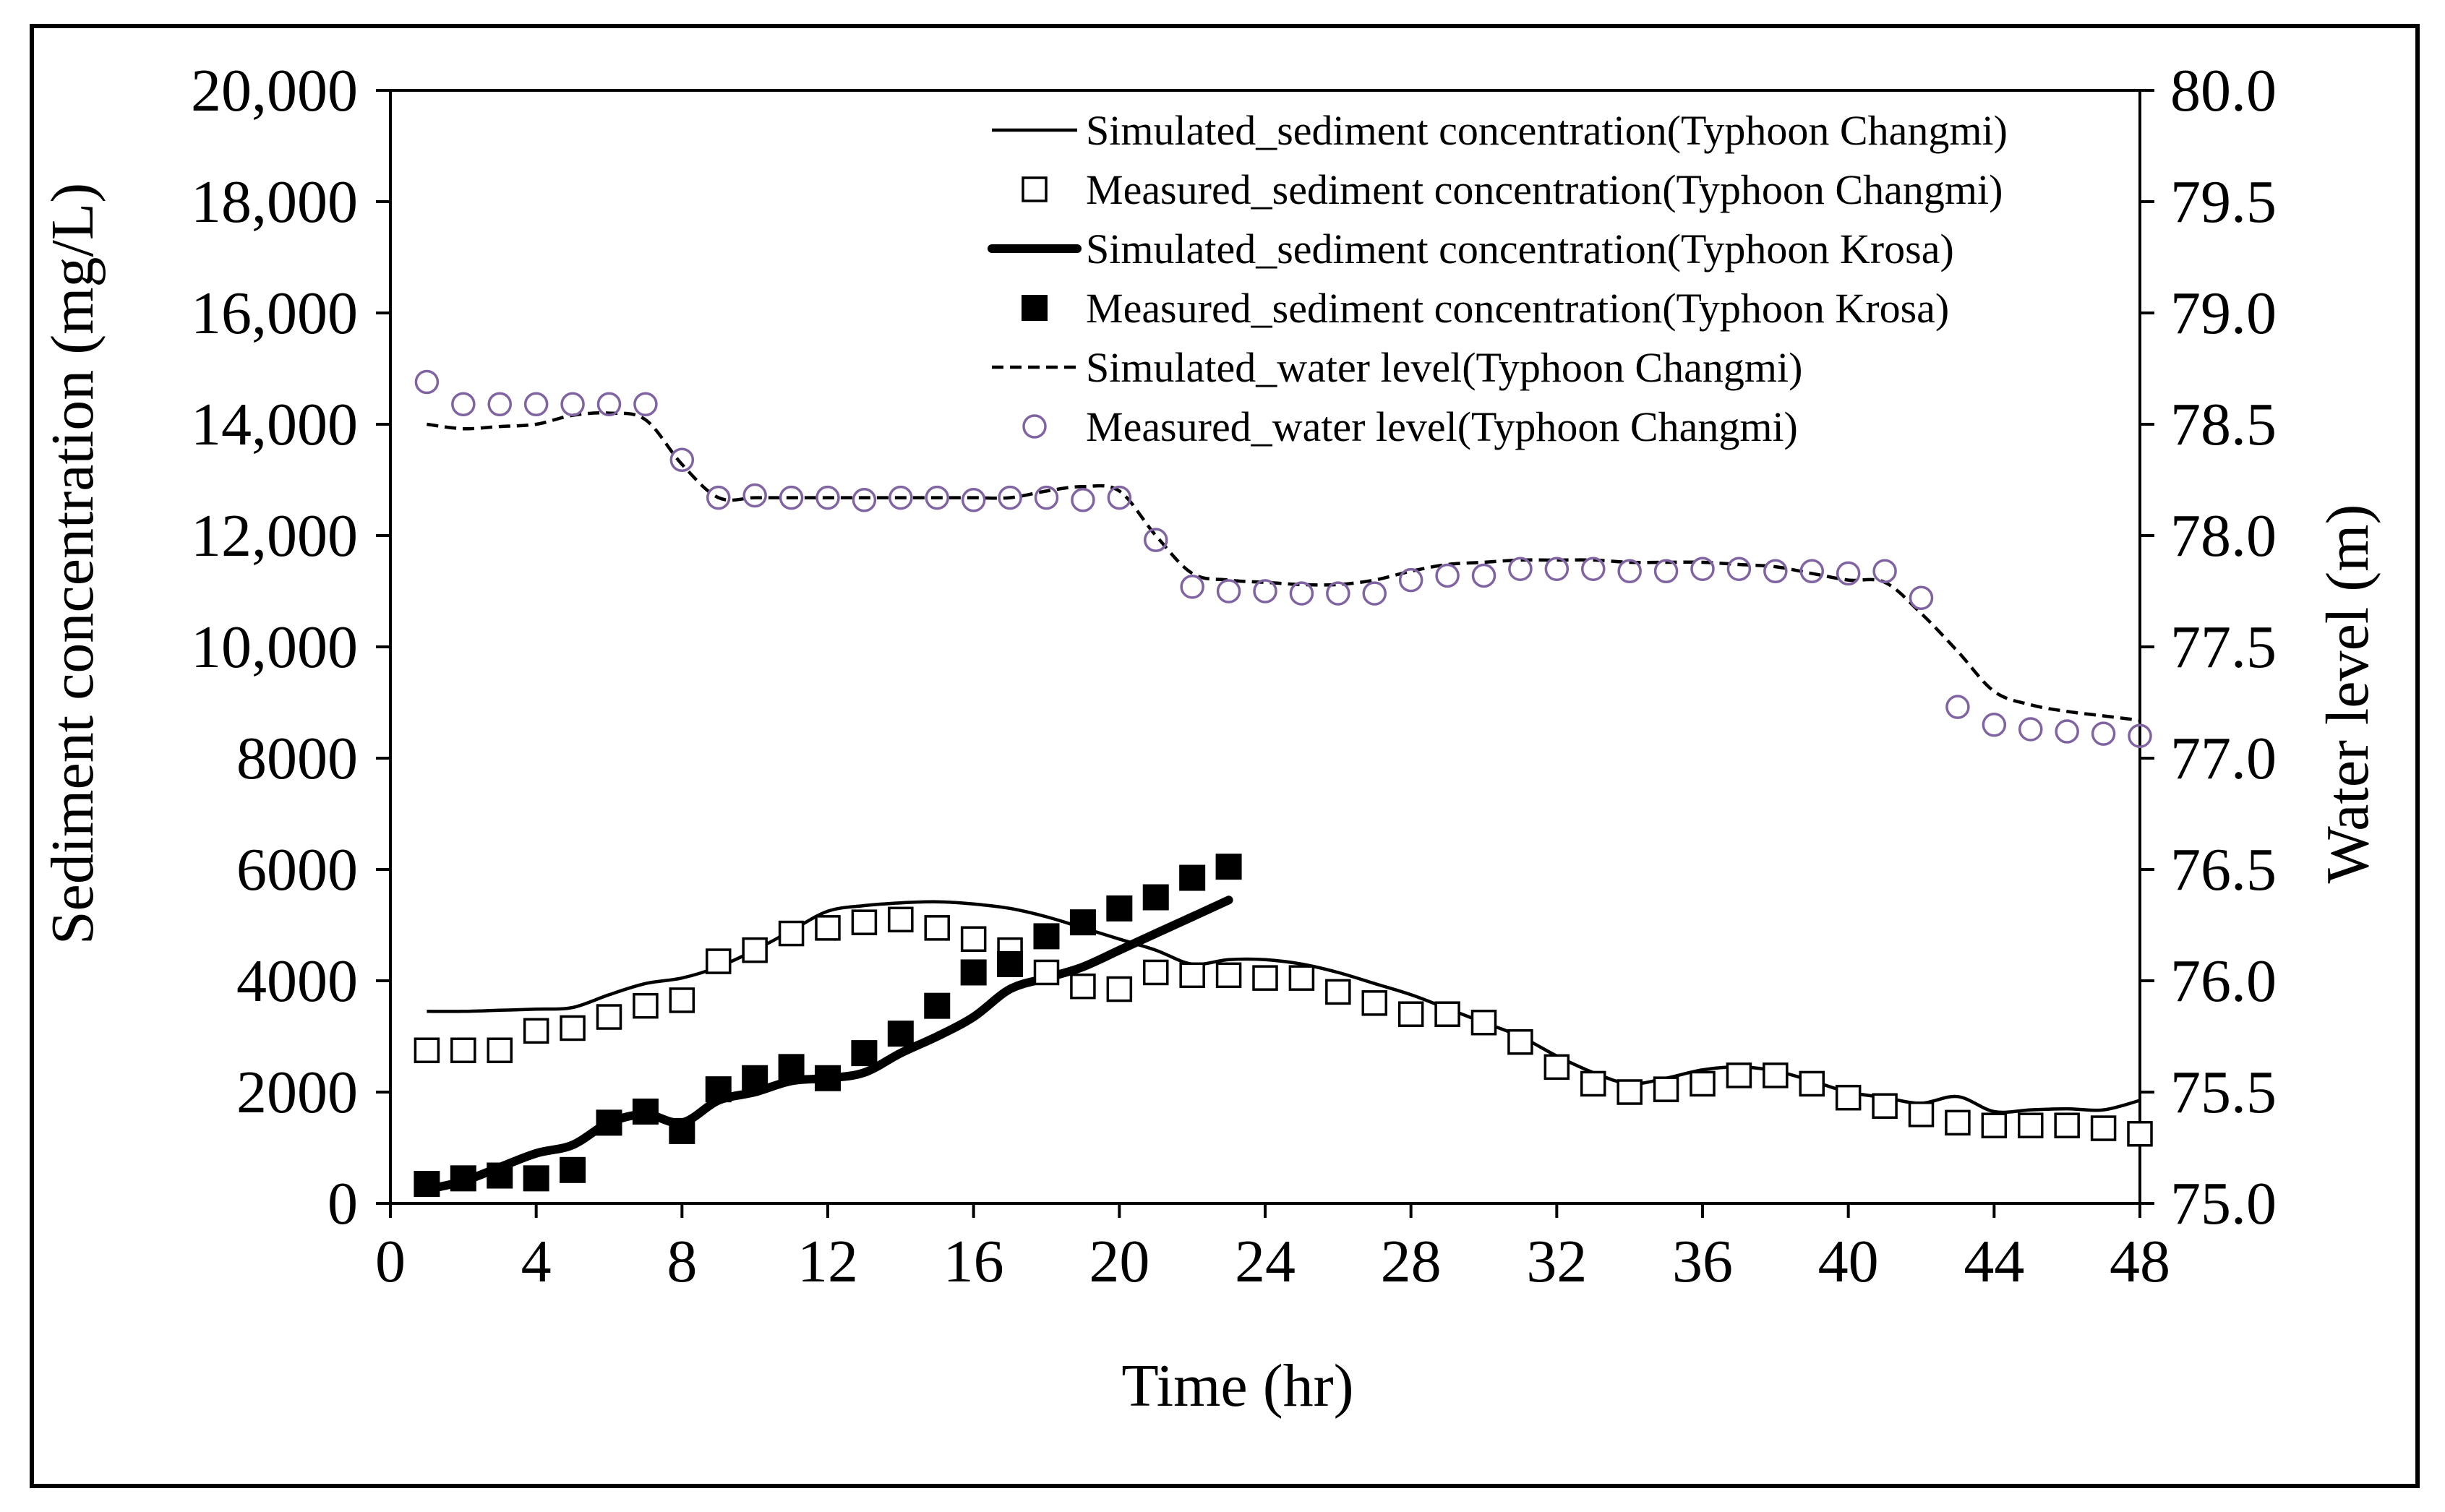 This screenshot has width=2445, height=1512. Describe the element at coordinates (2223, 1203) in the screenshot. I see `y2-tick-label: 75.0` at that location.